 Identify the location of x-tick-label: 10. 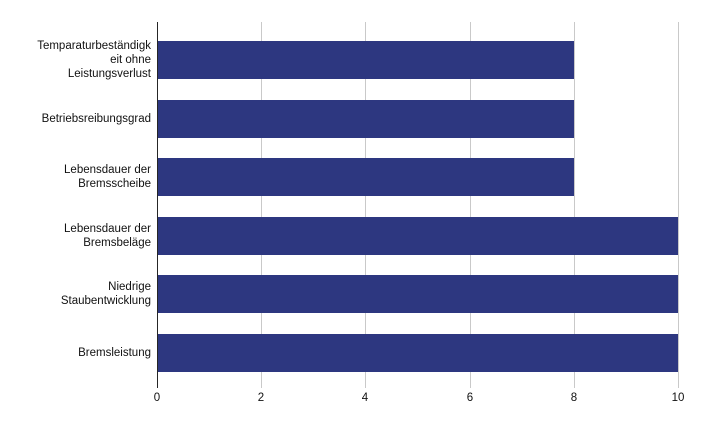
(678, 398).